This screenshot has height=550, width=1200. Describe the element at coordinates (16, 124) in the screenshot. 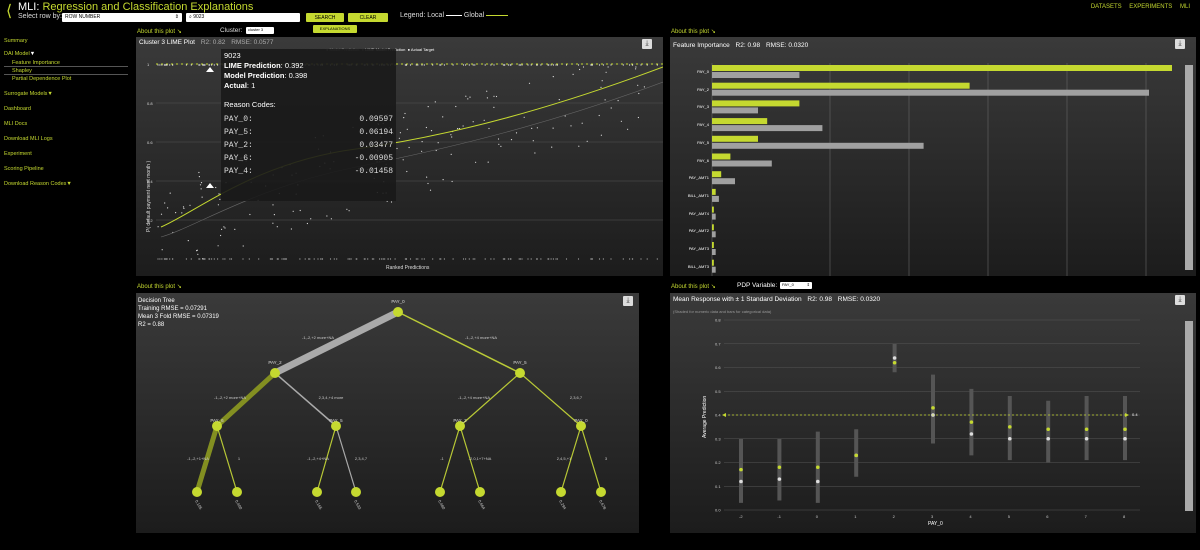

I see `sidebar-item-mli-docs: MLI Docs` at that location.